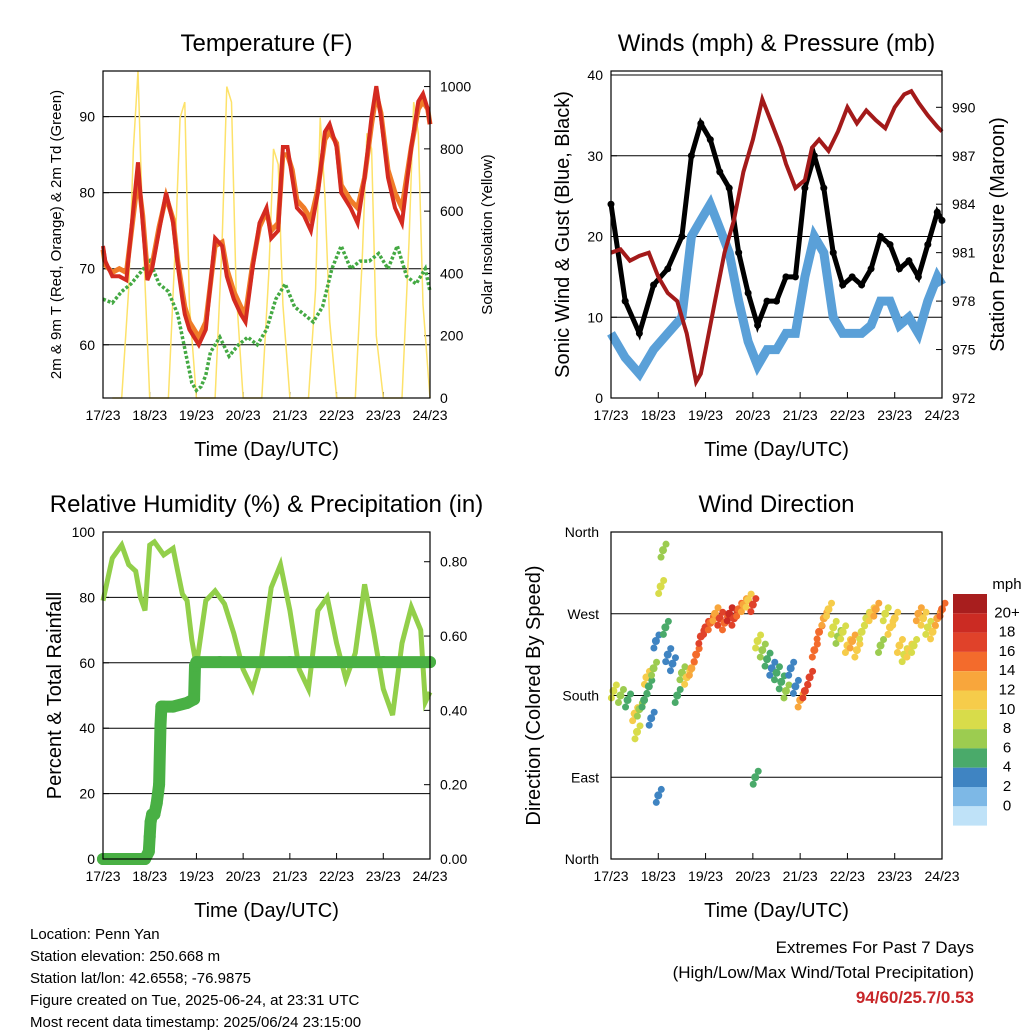 This screenshot has height=1034, width=1024. What do you see at coordinates (1007, 709) in the screenshot?
I see `colorbar-label: 10` at bounding box center [1007, 709].